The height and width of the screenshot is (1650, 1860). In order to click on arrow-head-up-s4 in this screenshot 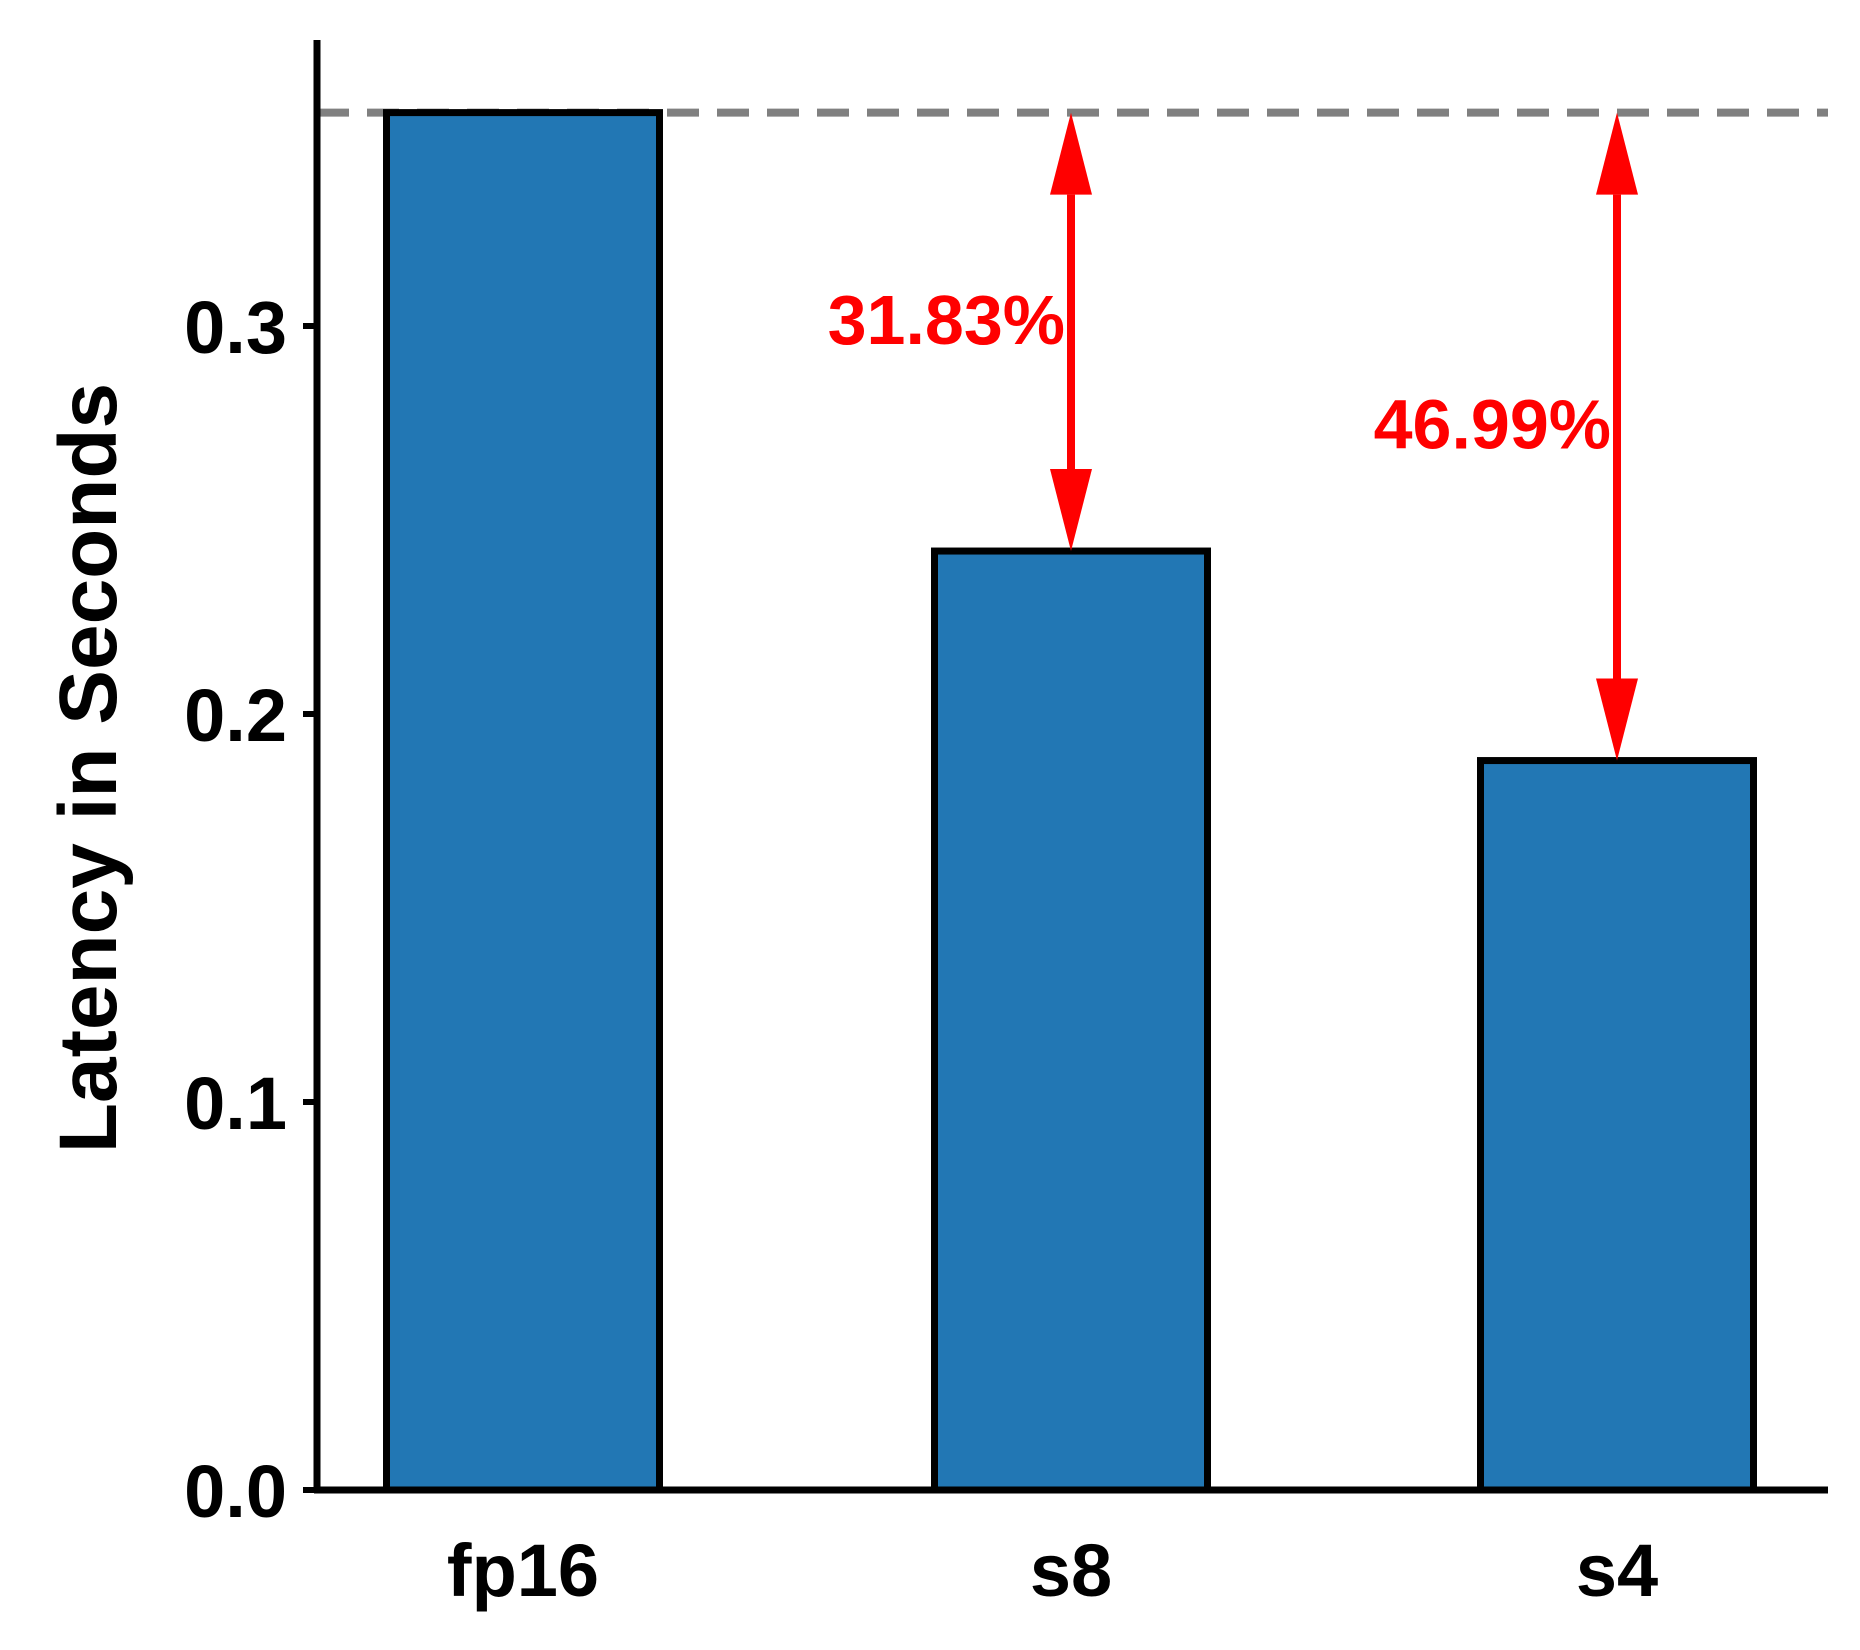, I will do `click(1617, 153)`.